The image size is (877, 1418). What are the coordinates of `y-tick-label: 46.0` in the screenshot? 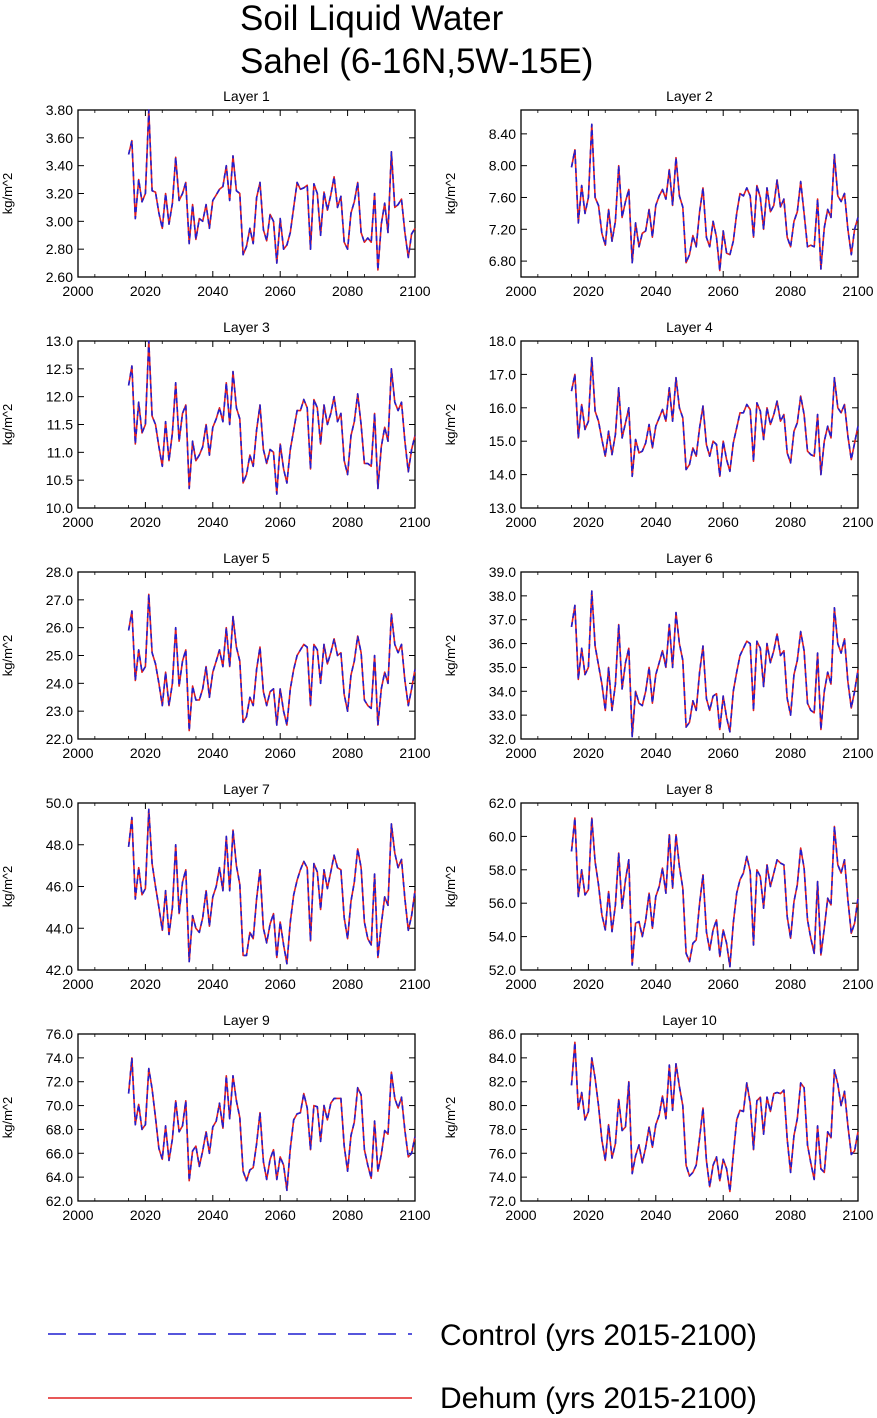 It's located at (59, 887).